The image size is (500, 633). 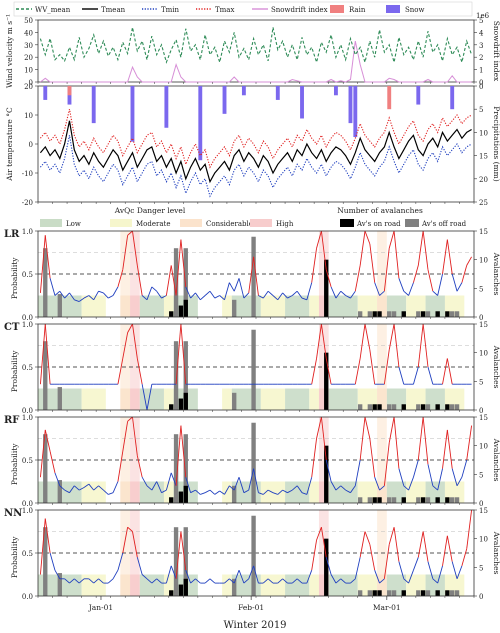 I want to click on probability-y-tick-label: 0.5, so click(x=27, y=461).